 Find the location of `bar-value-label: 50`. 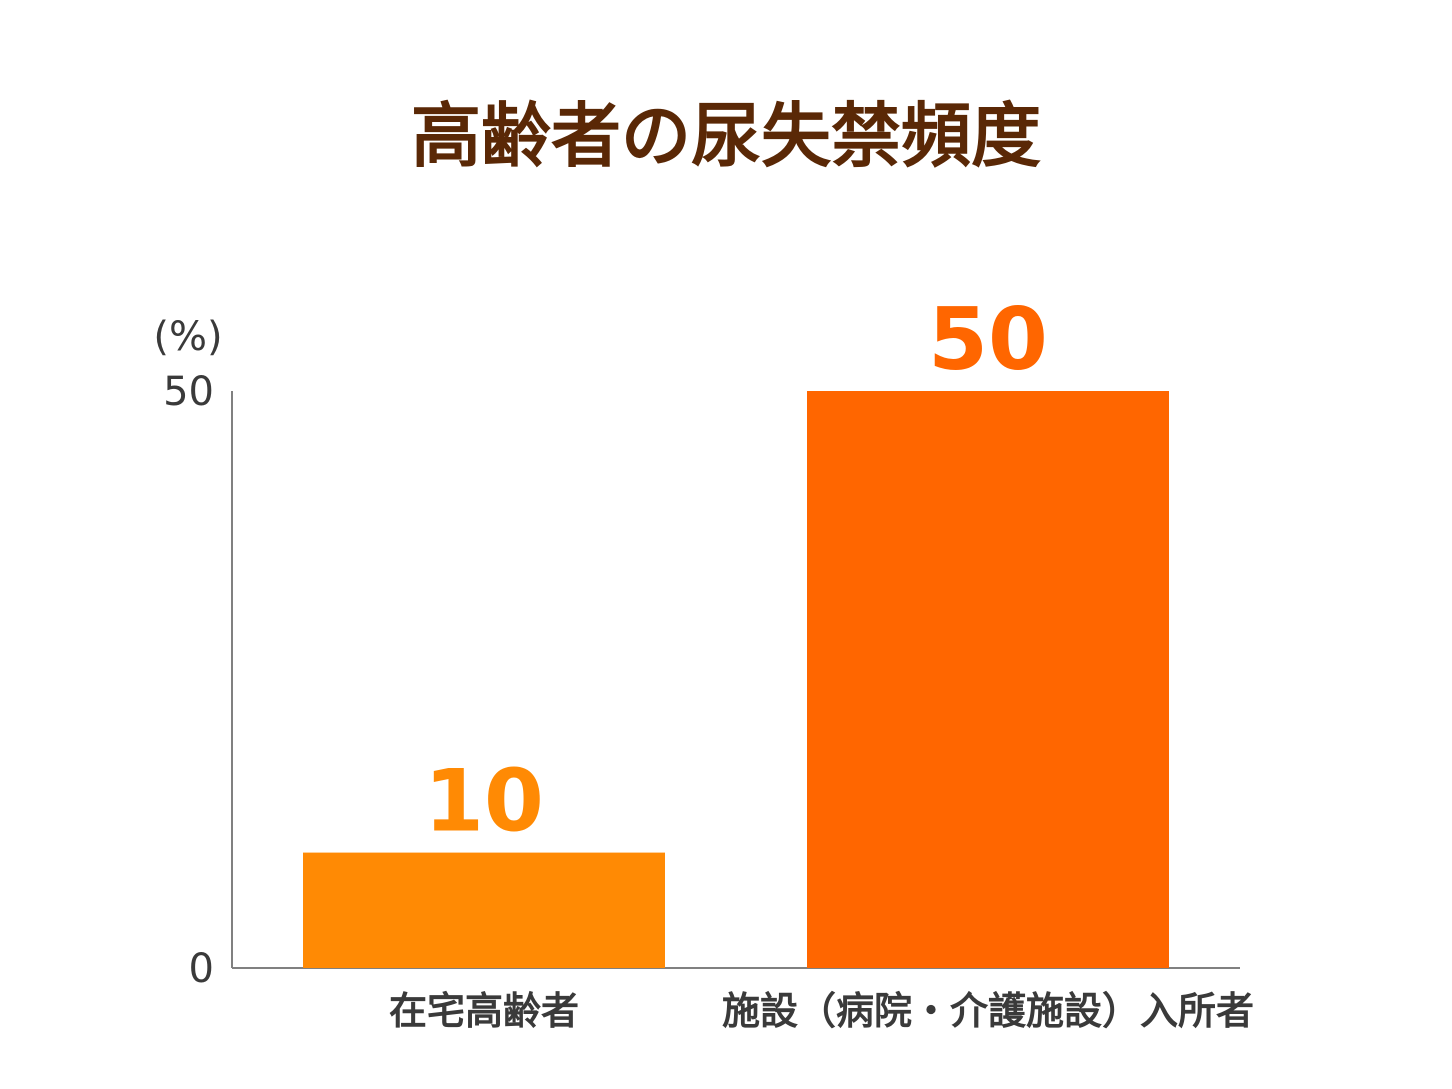

bar-value-label: 50 is located at coordinates (988, 340).